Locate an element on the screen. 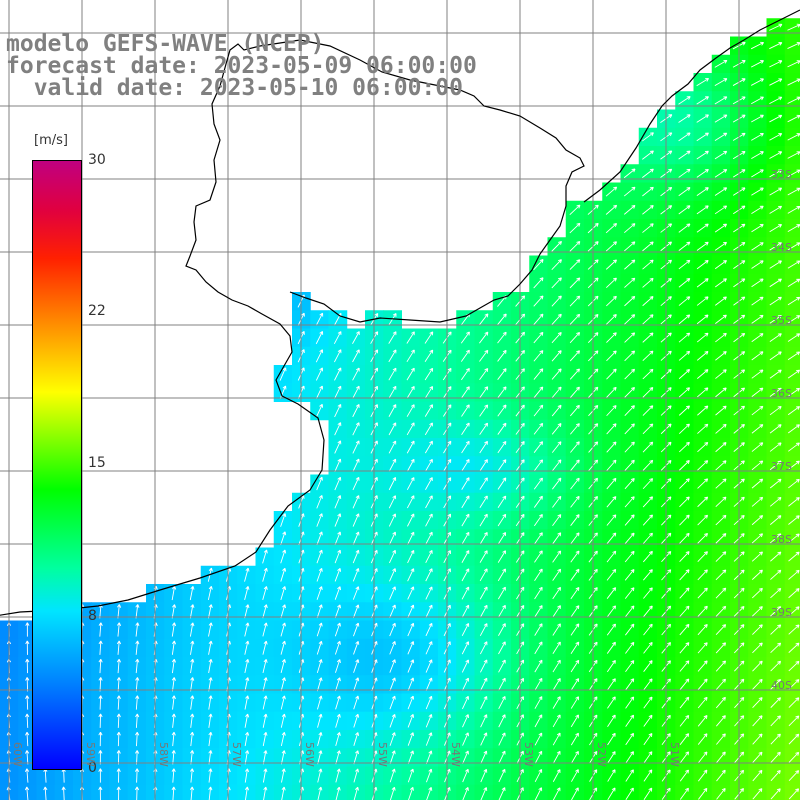 The width and height of the screenshot is (800, 800). lon-label: 59W is located at coordinates (90, 754).